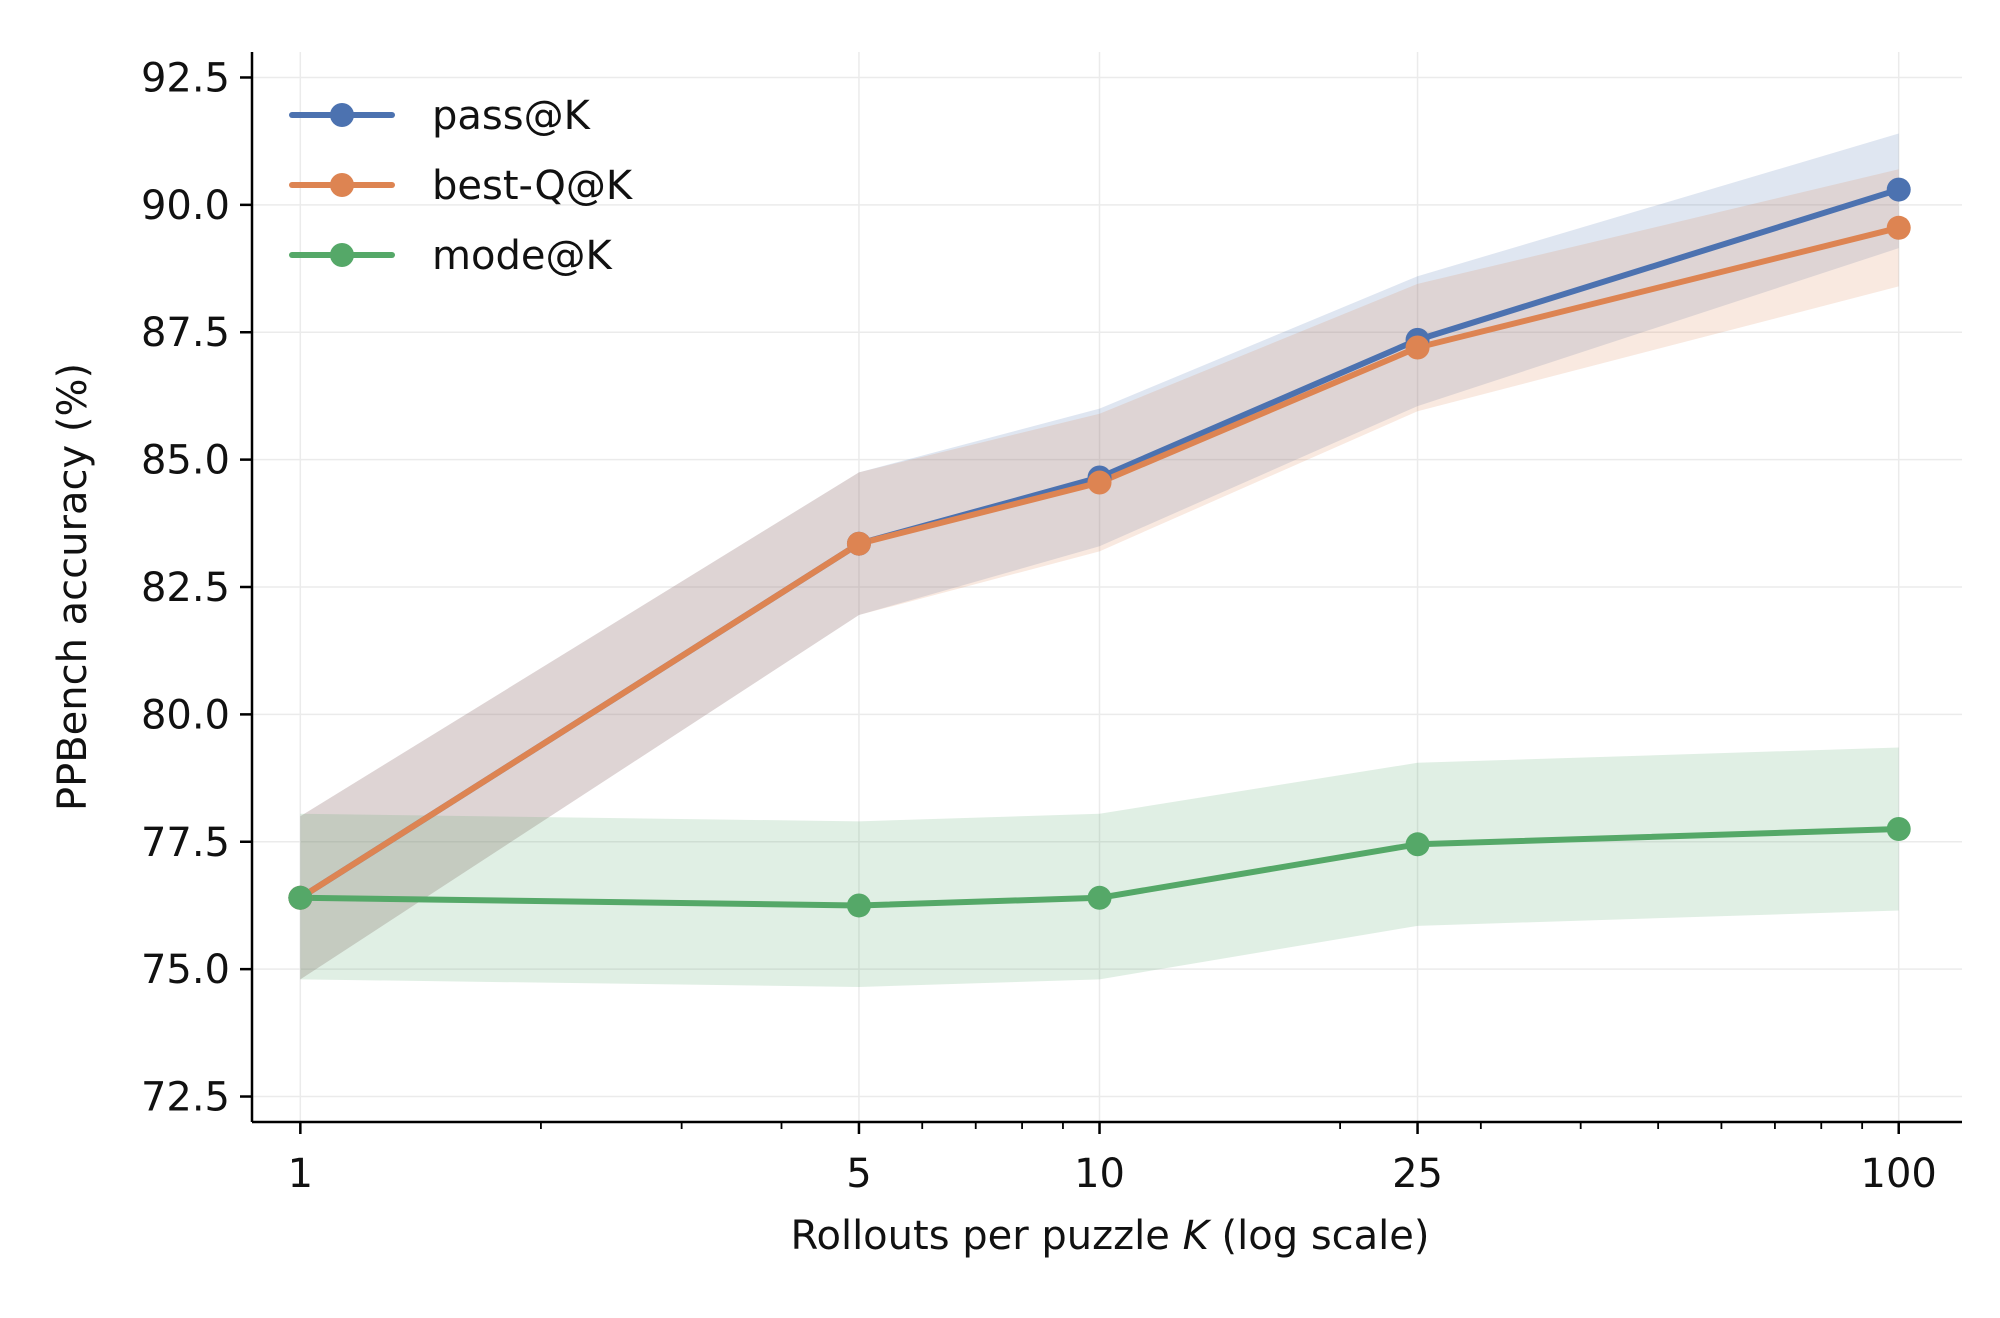 The width and height of the screenshot is (2000, 1318). I want to click on y-tick-label: 87.5, so click(185, 333).